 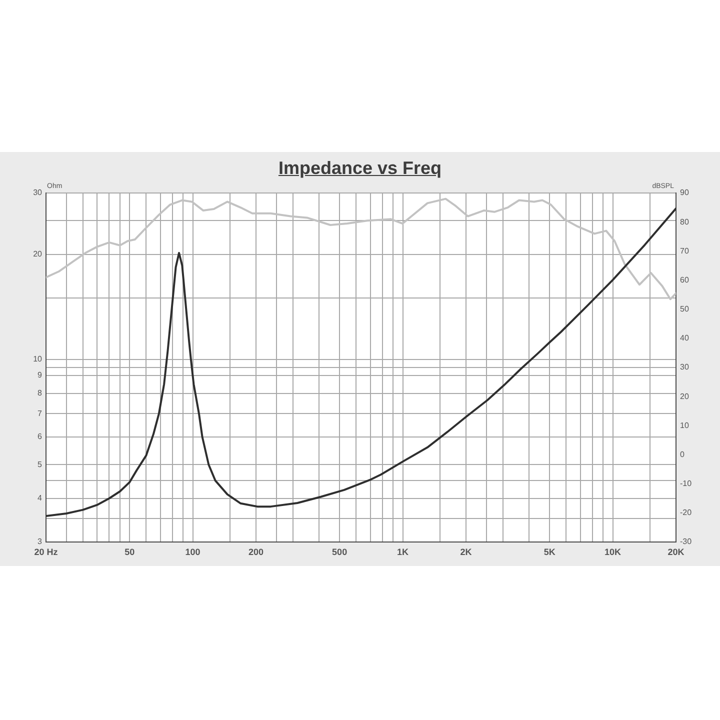 What do you see at coordinates (686, 513) in the screenshot?
I see `y2-tick-label: -20` at bounding box center [686, 513].